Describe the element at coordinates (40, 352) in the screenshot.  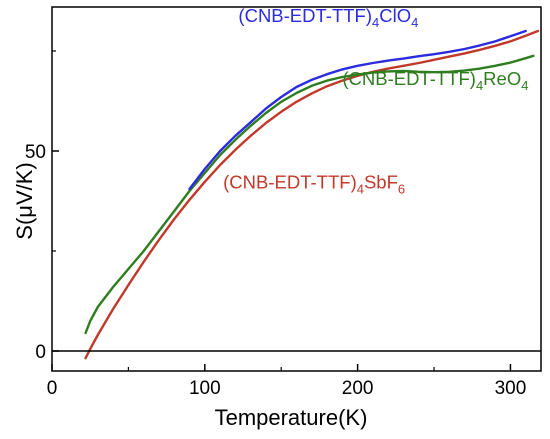
I see `y-tick-label: 0` at that location.